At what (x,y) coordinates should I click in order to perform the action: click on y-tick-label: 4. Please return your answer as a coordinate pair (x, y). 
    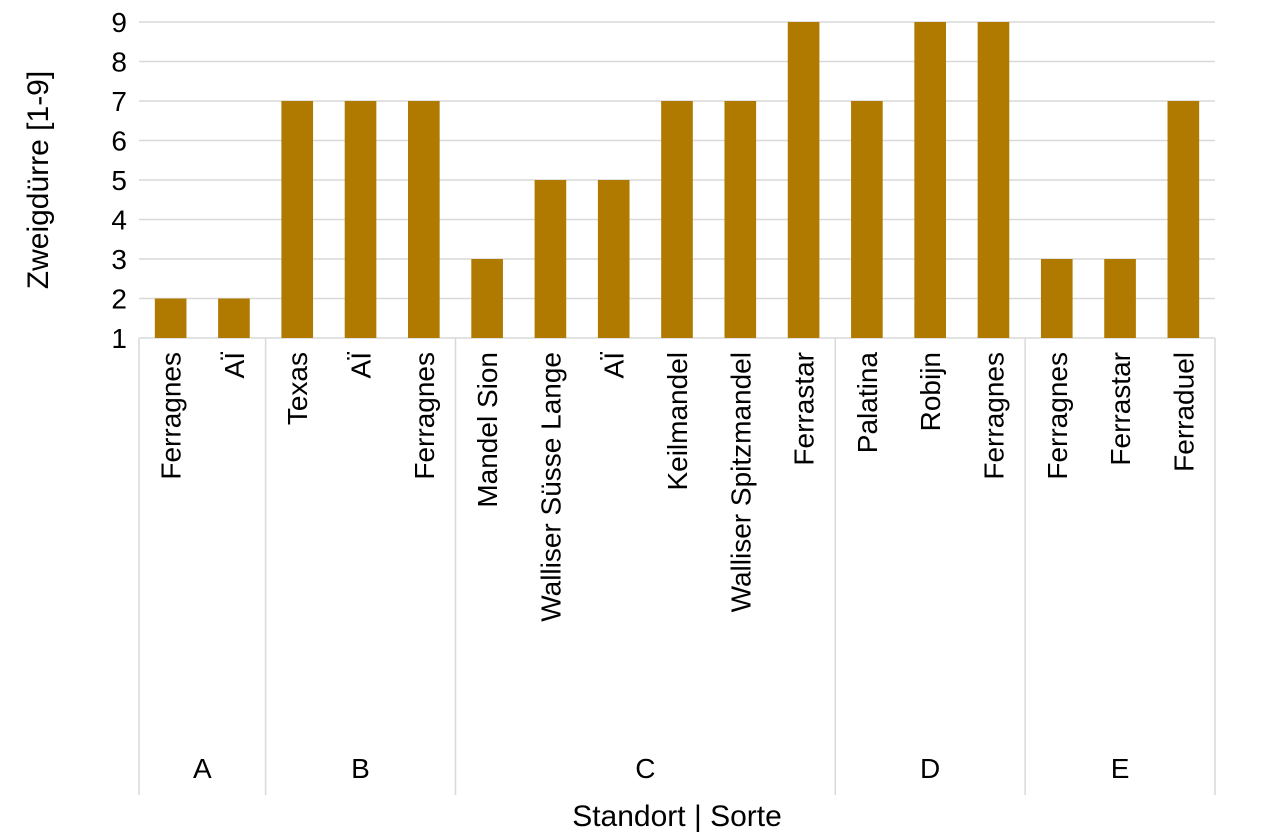
    Looking at the image, I should click on (119, 220).